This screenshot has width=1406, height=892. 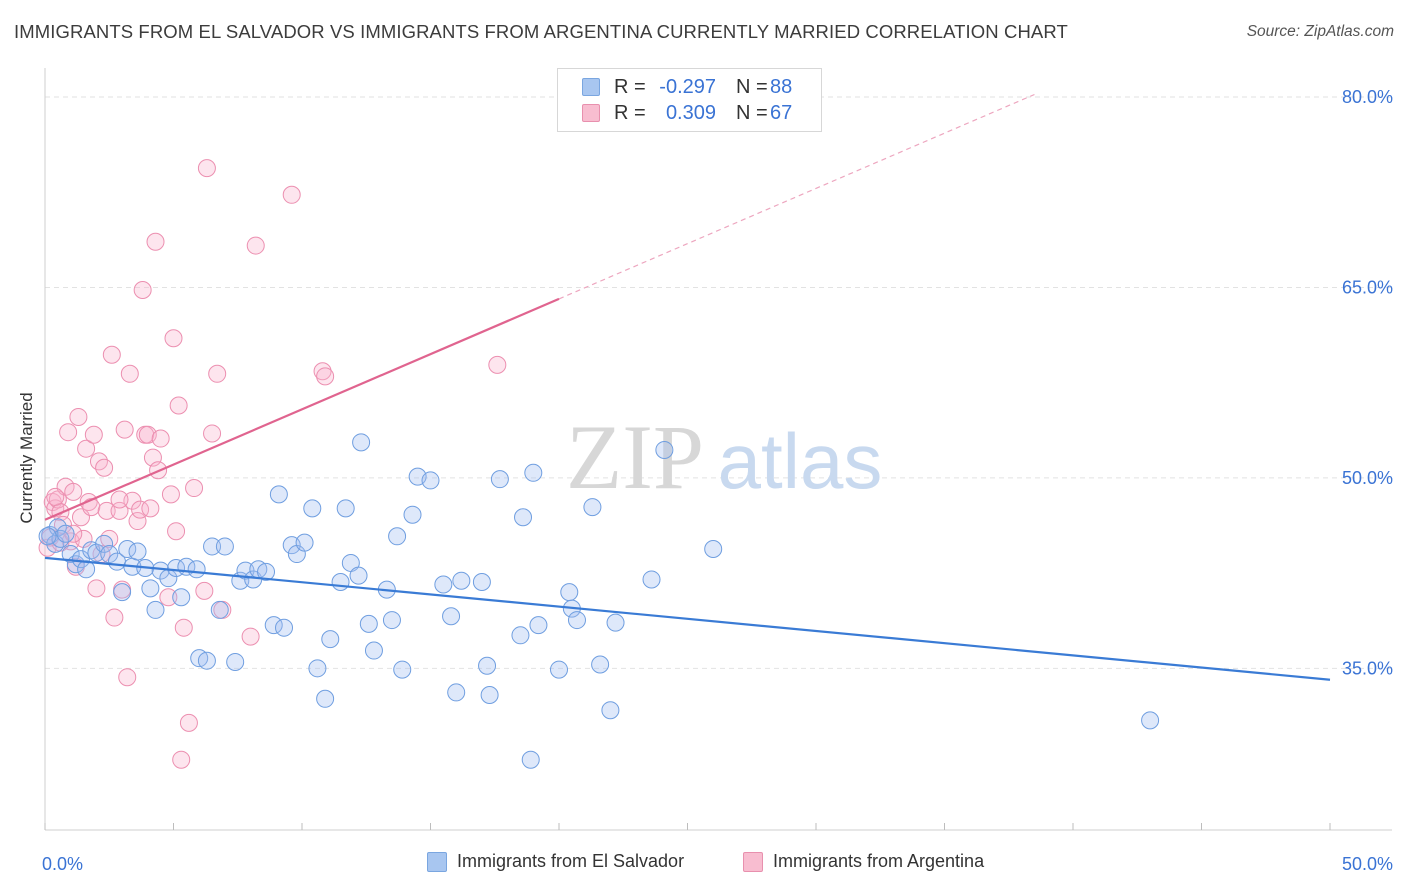 What do you see at coordinates (62, 864) in the screenshot?
I see `x-tick-label: 0.0%` at bounding box center [62, 864].